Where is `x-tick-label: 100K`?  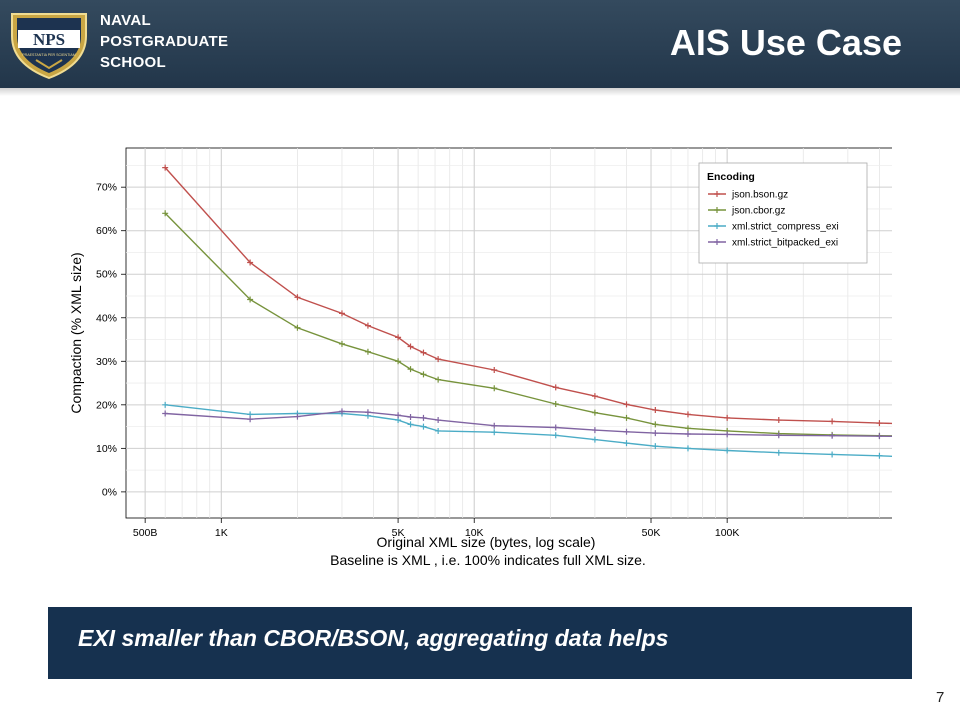
x-tick-label: 100K is located at coordinates (727, 533).